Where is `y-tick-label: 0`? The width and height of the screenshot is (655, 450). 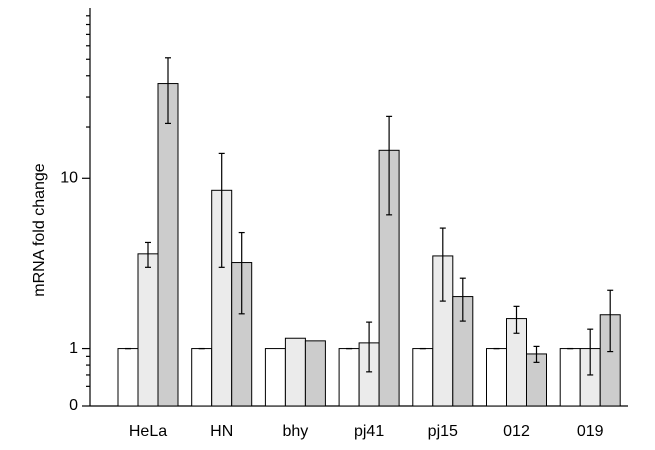
y-tick-label: 0 is located at coordinates (73, 405).